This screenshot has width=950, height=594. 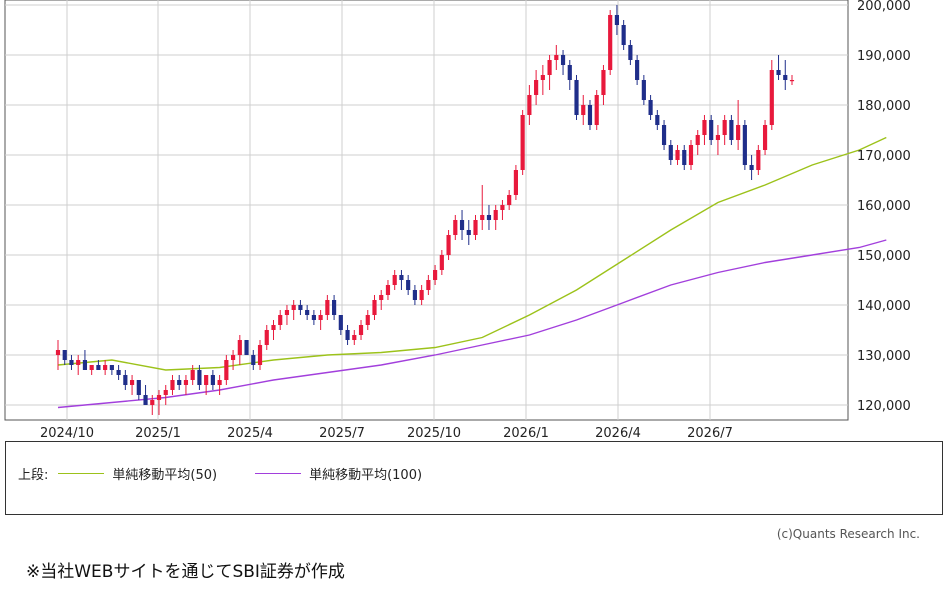 I want to click on copyright: (c)Quants Research Inc., so click(x=848, y=534).